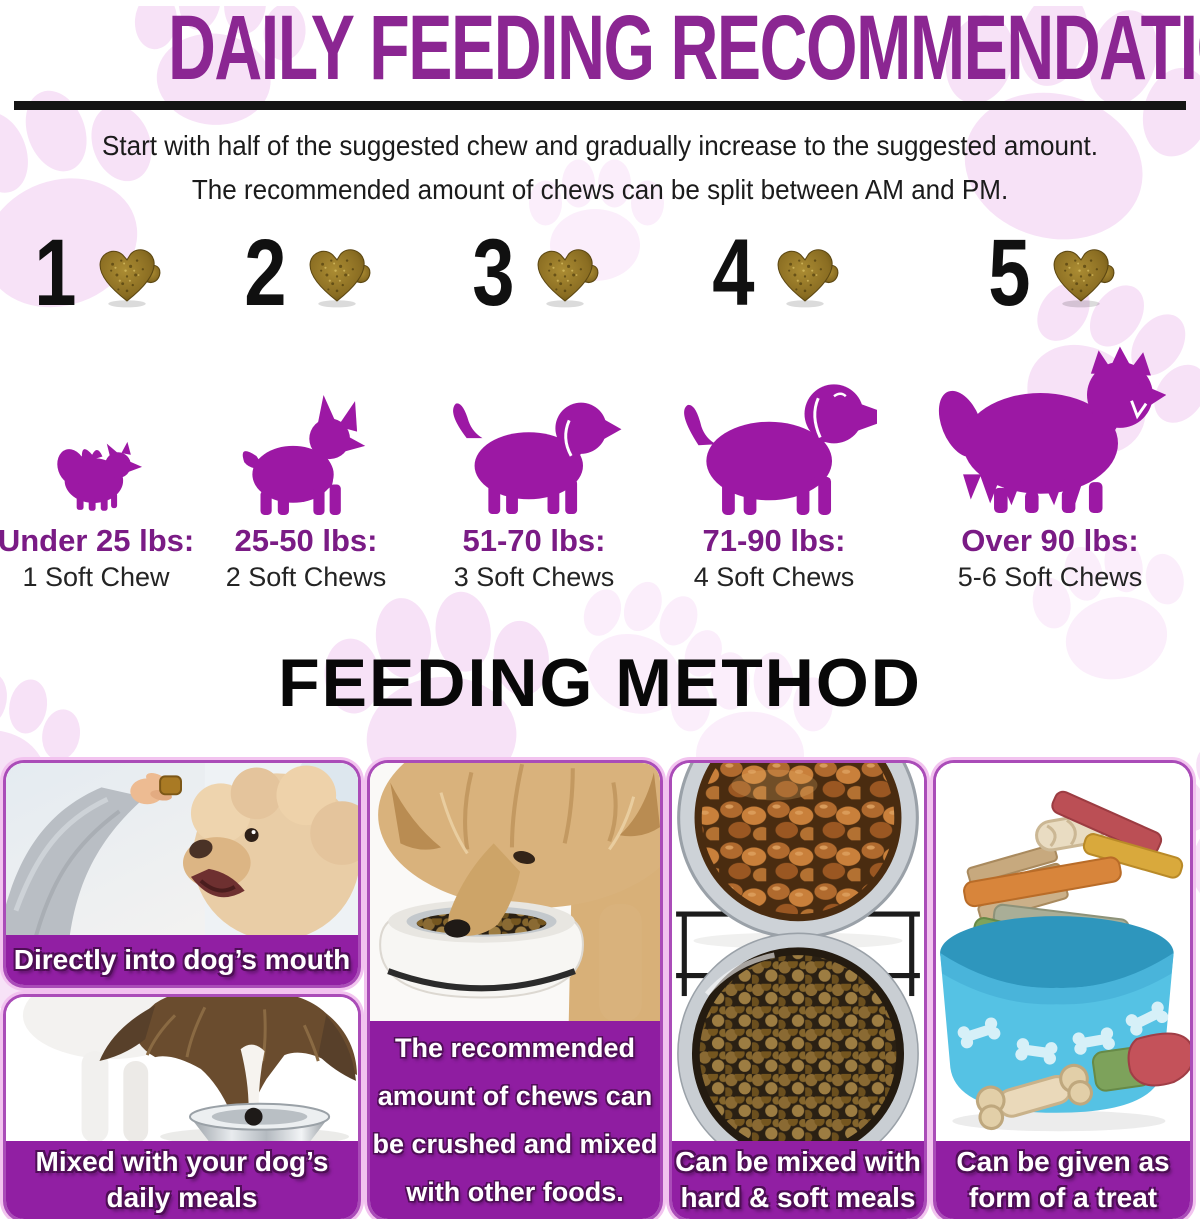  Describe the element at coordinates (1050, 540) in the screenshot. I see `weight-label: Over 90 lbs:` at that location.